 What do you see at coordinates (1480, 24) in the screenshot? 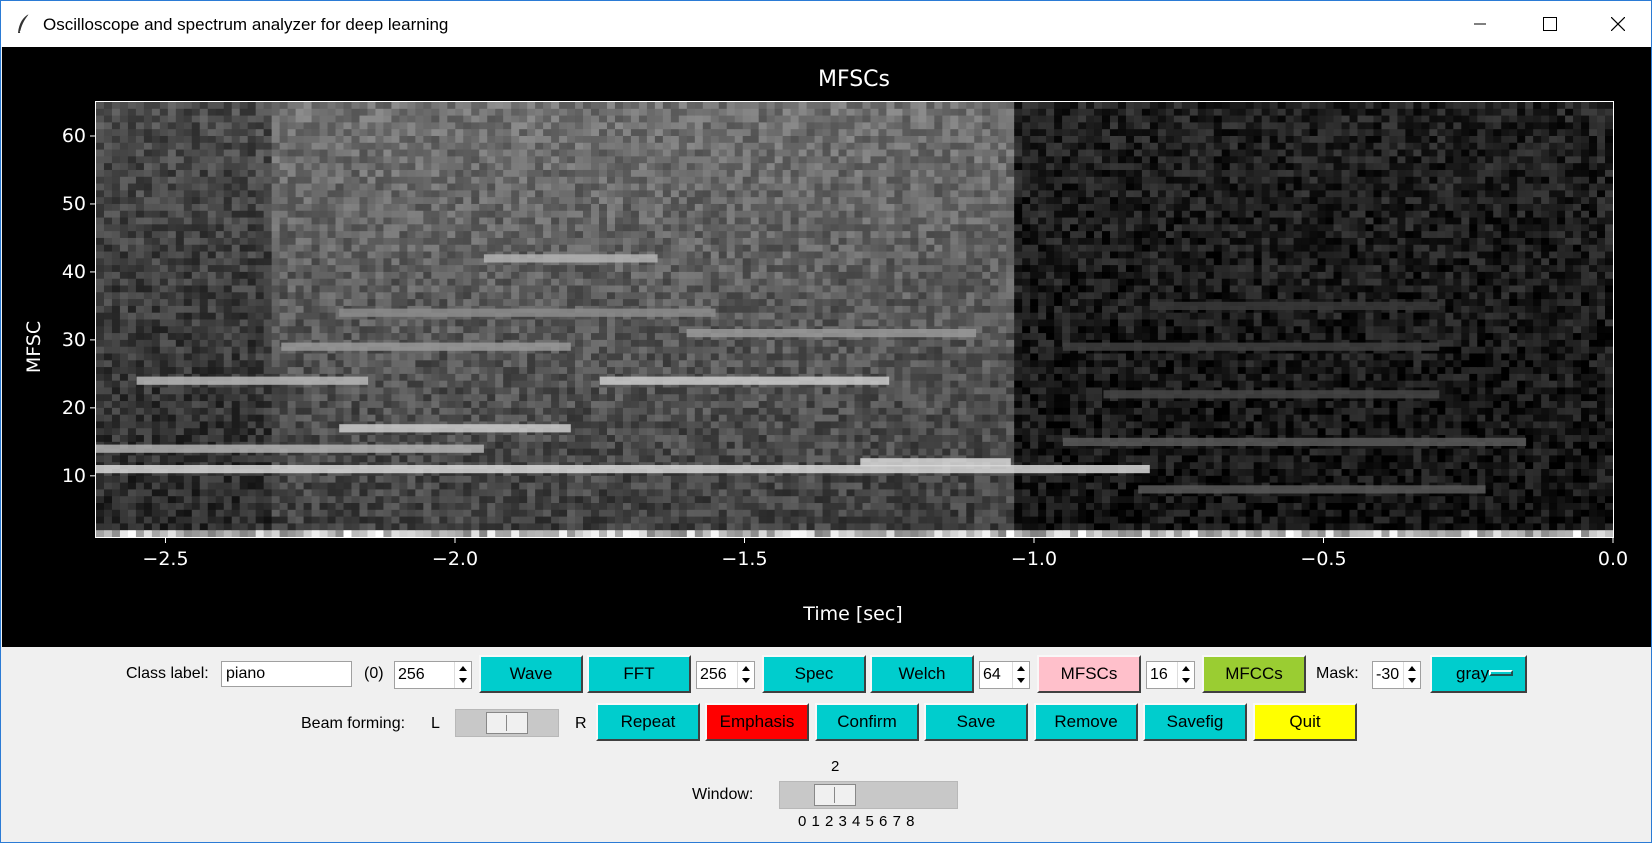
I see `minimize-button` at bounding box center [1480, 24].